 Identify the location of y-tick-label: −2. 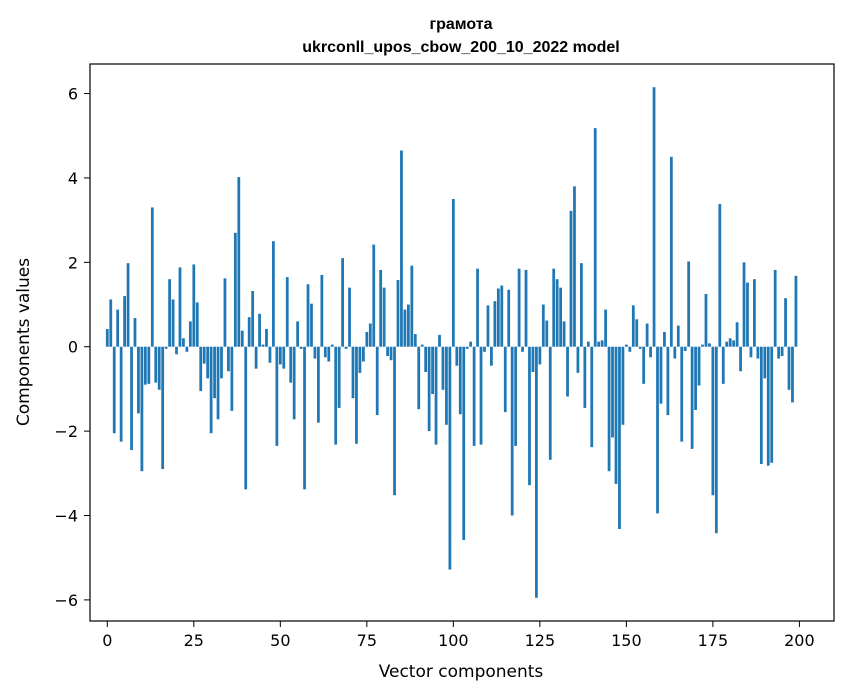
(66, 431).